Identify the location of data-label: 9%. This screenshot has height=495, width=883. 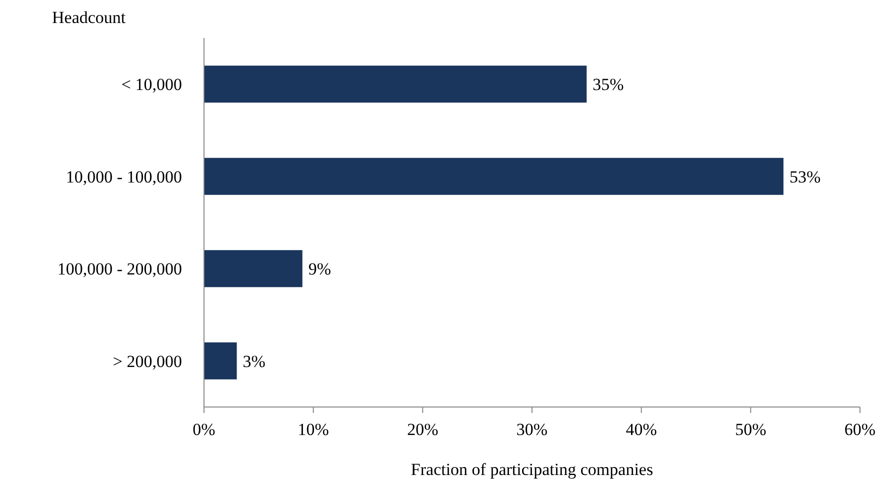
(320, 269).